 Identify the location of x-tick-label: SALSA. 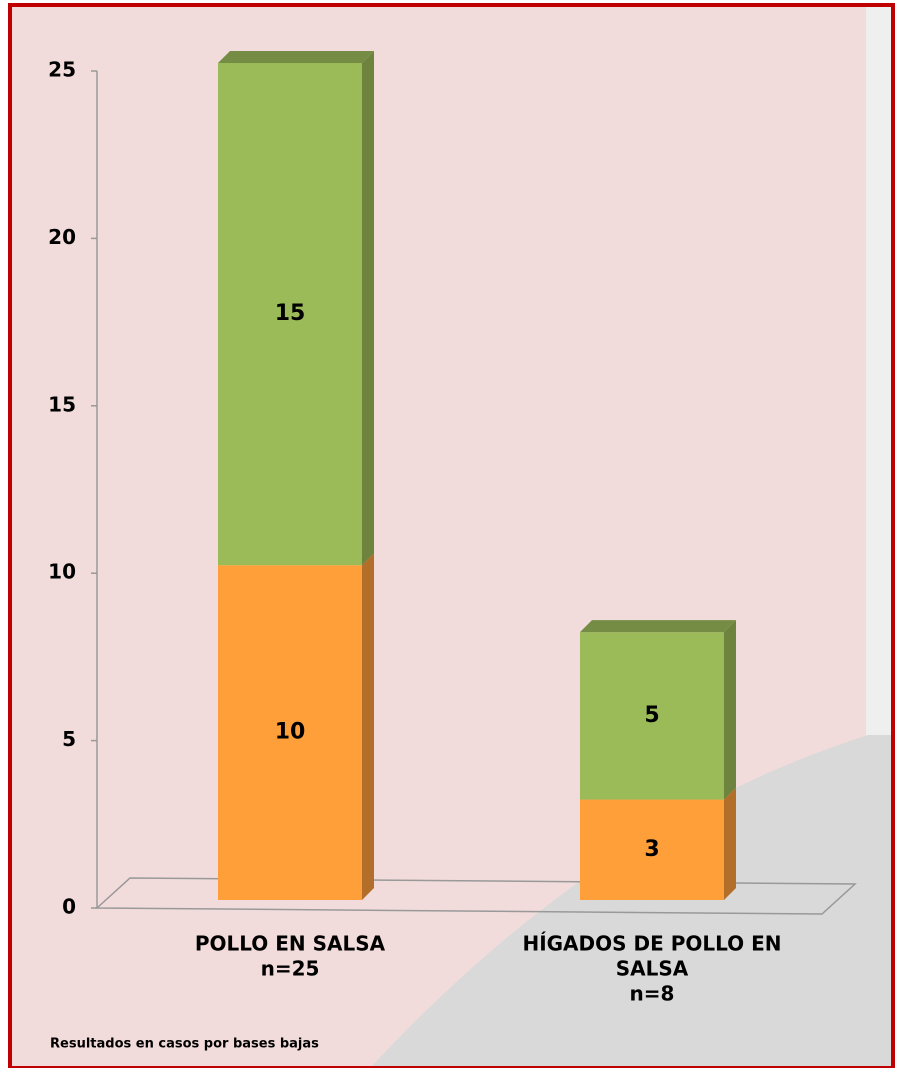
(652, 969).